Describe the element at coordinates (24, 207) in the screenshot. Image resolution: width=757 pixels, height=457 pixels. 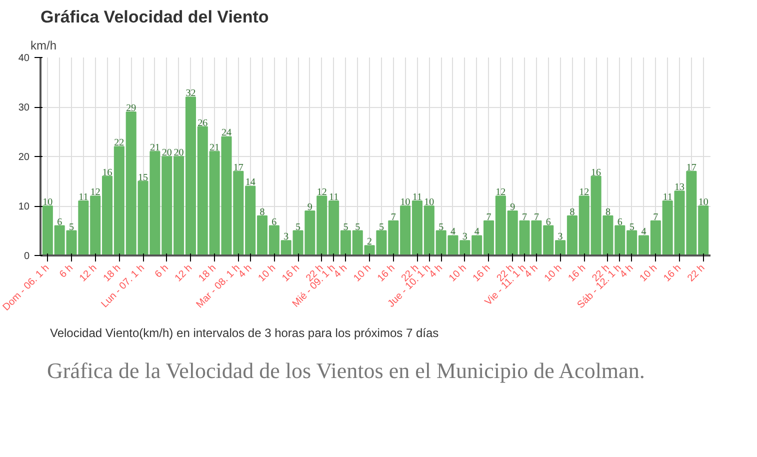
I see `y-tick-label: 10` at that location.